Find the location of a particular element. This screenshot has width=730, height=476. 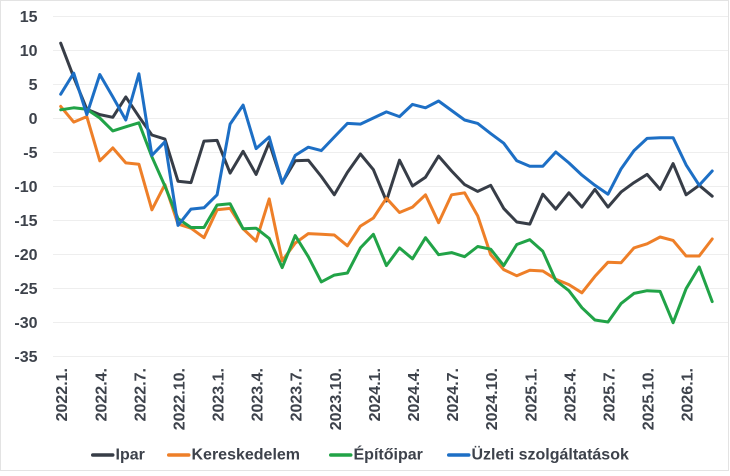

svg-text: 2024.1. is located at coordinates (375, 394).